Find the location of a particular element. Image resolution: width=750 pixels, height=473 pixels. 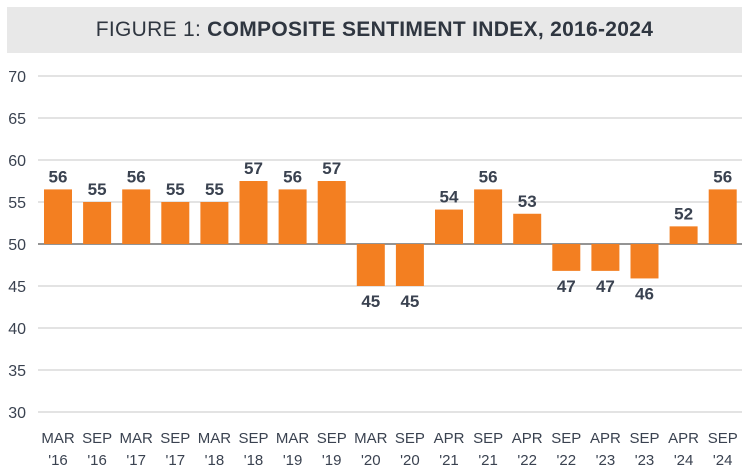

y-tick-label: 55 is located at coordinates (17, 203).